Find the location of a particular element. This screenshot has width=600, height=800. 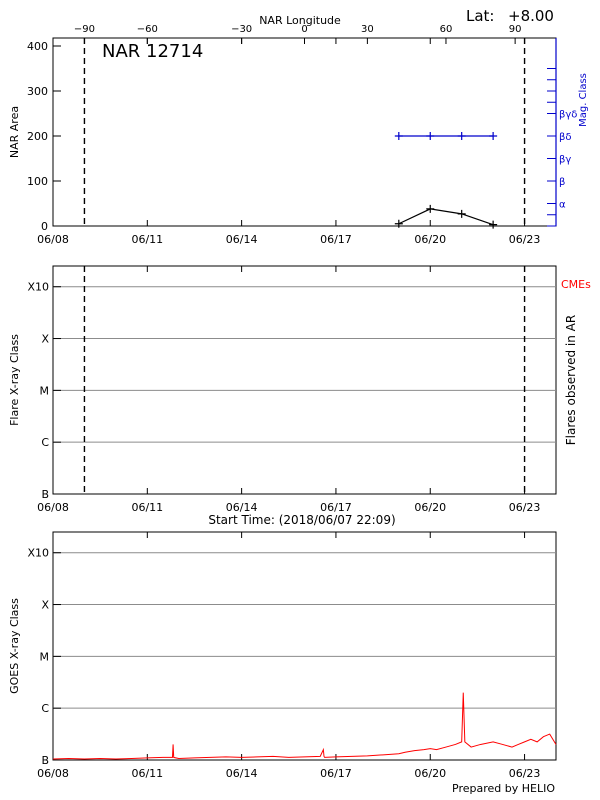

goes-ylabel: GOES X-ray Class is located at coordinates (14, 646).